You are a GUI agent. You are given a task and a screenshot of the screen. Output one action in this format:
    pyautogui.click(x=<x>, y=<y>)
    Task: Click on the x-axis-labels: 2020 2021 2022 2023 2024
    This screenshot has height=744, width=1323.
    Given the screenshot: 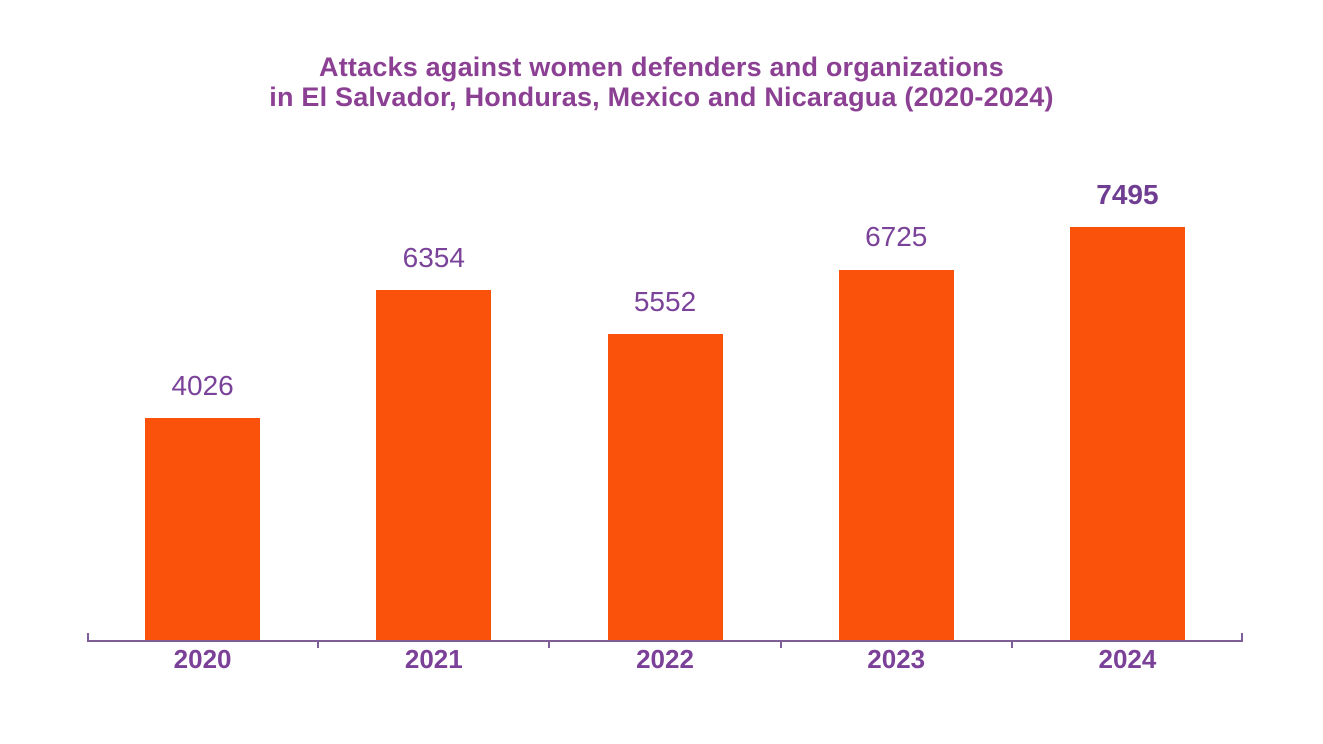 What is the action you would take?
    pyautogui.click(x=665, y=659)
    